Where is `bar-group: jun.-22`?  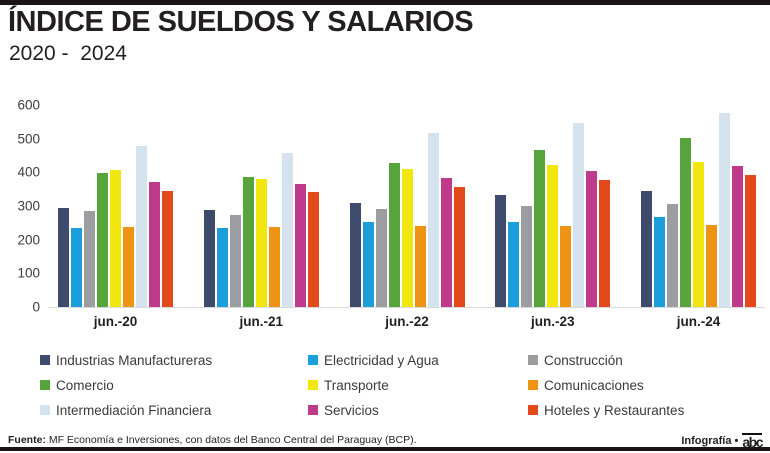
bar-group: jun.-22 is located at coordinates (407, 217).